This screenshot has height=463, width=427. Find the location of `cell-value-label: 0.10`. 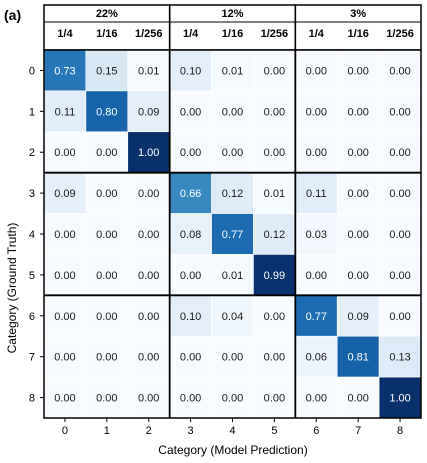

cell-value-label: 0.10 is located at coordinates (190, 317).